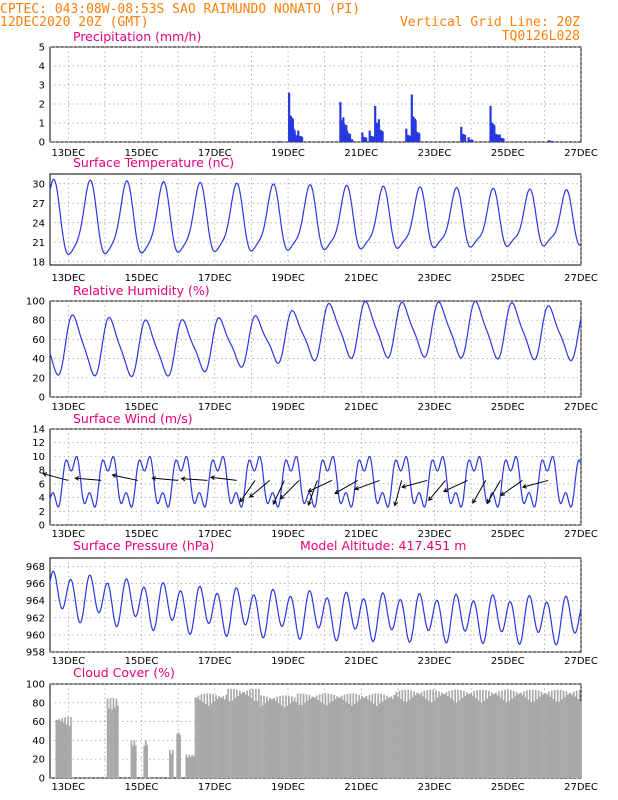  I want to click on wind-ytick-label: 4, so click(42, 498).